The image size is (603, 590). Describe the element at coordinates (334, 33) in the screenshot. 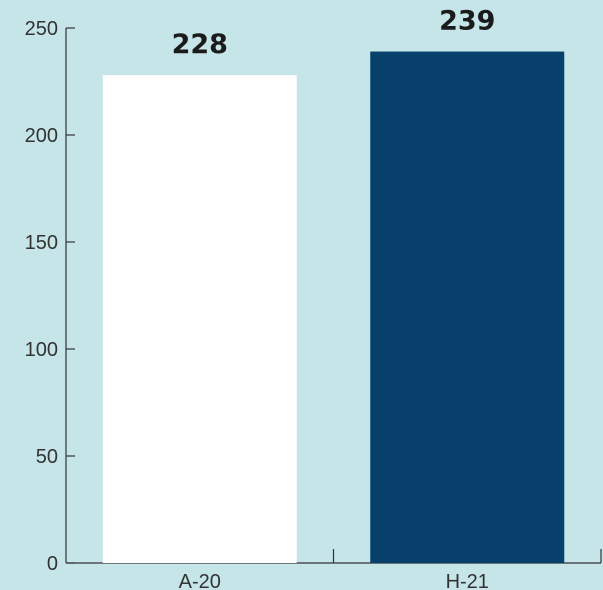

I see `value-labels: 228 239` at that location.